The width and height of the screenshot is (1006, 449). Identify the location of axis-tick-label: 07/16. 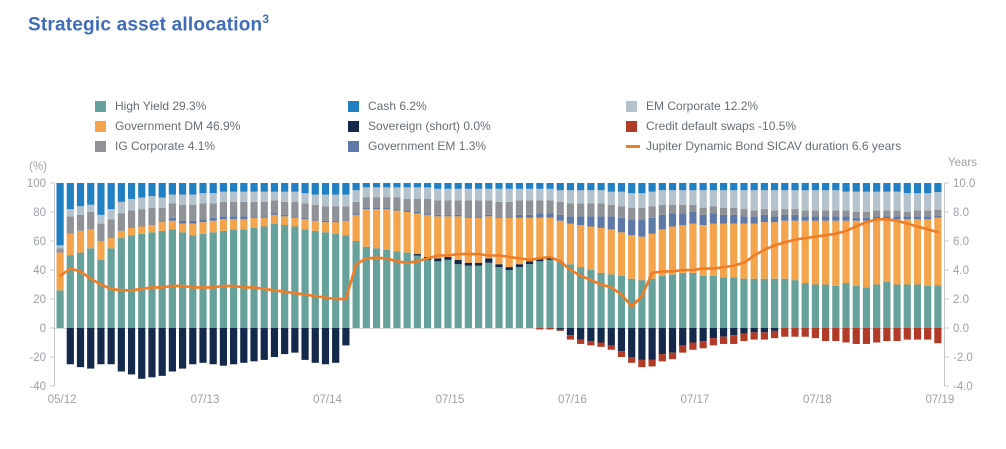
(572, 400).